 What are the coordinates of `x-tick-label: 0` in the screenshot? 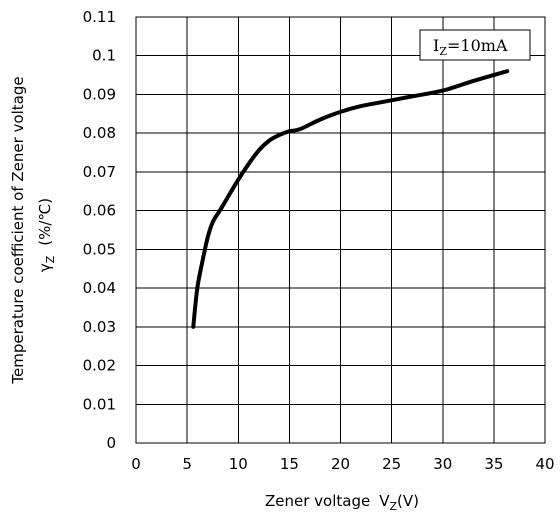 It's located at (136, 464).